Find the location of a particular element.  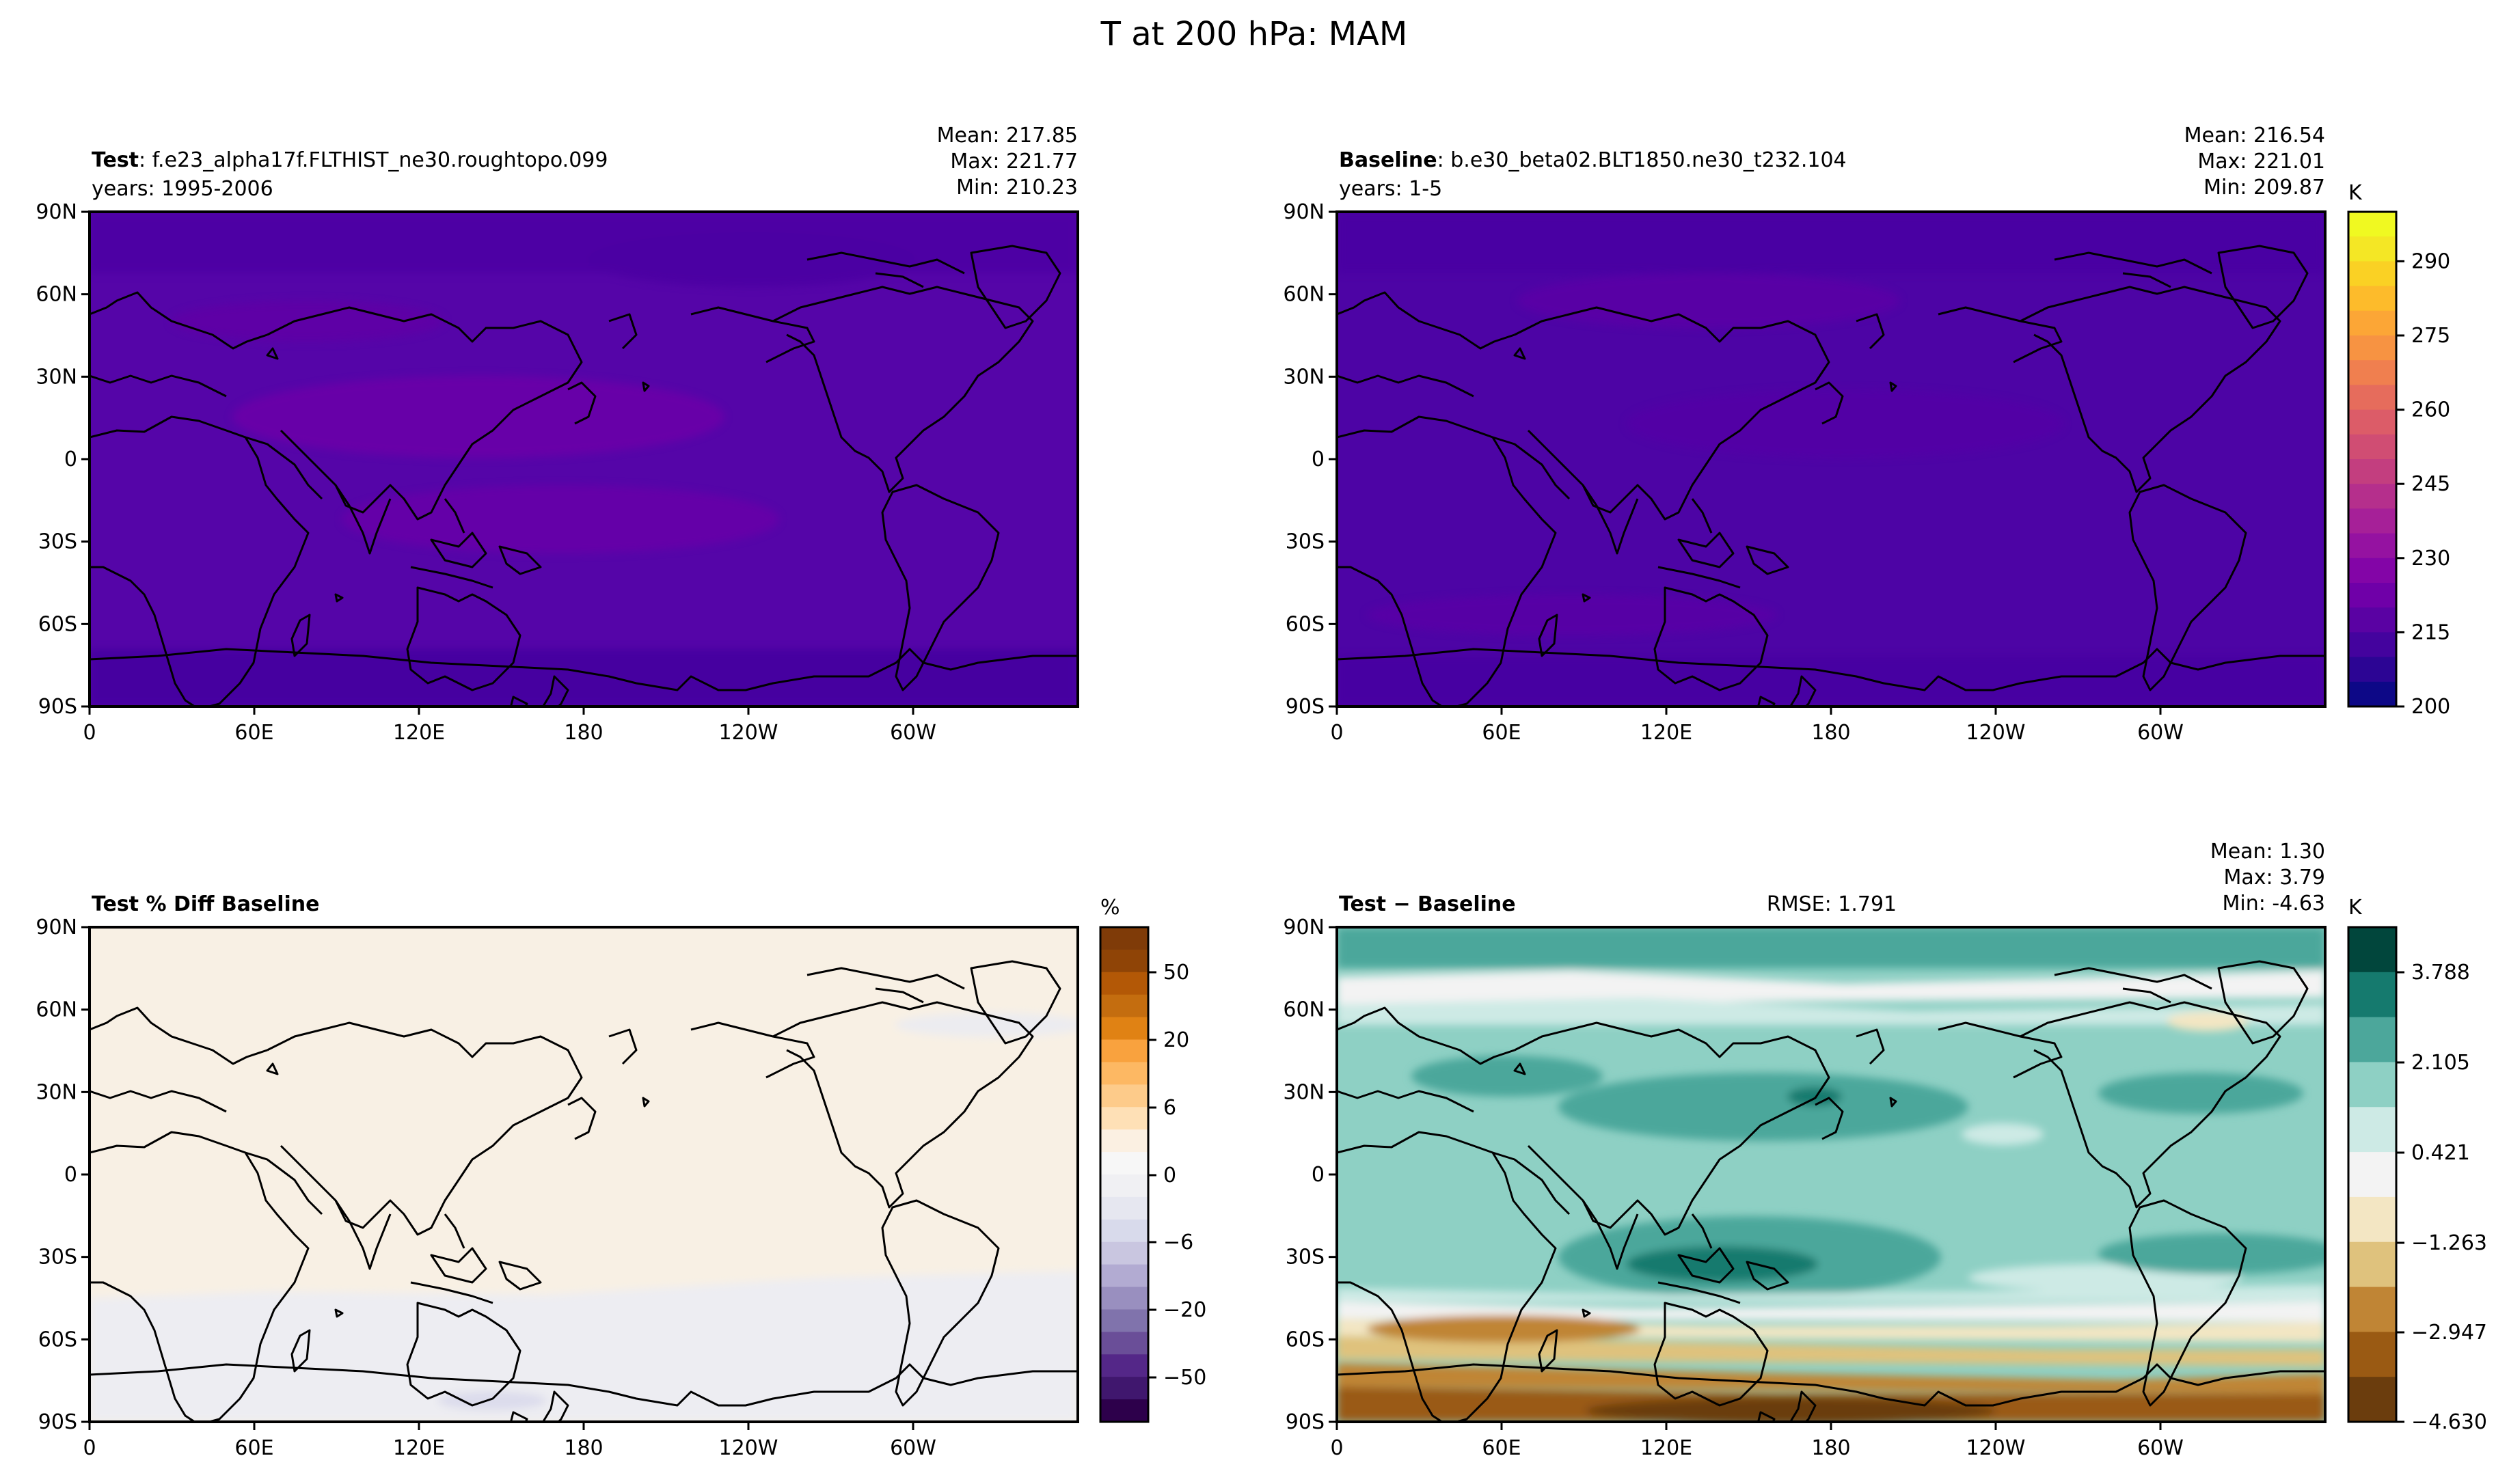

colorbar-tick-label: 20 is located at coordinates (1176, 1040).